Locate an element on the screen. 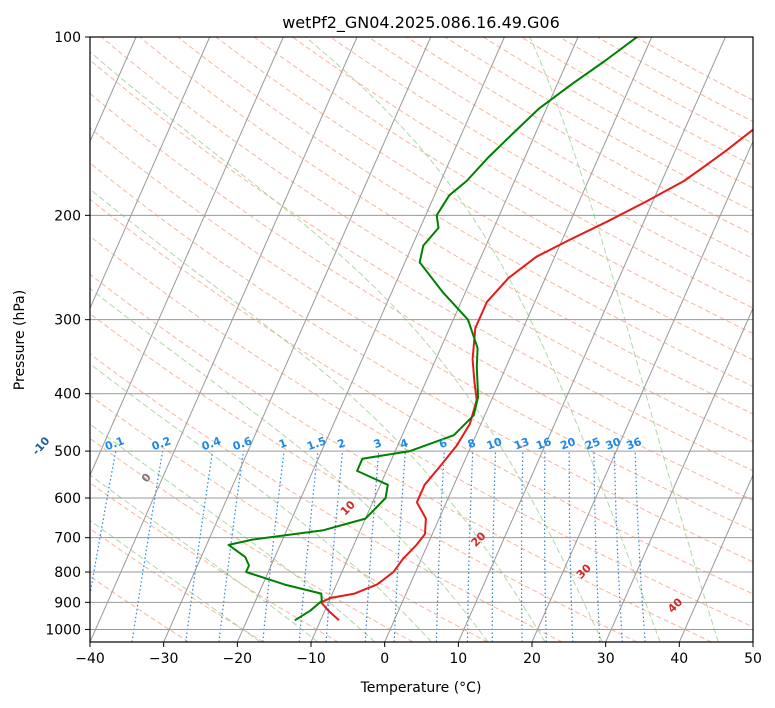 The width and height of the screenshot is (775, 708). x-tick-label: −10 is located at coordinates (311, 659).